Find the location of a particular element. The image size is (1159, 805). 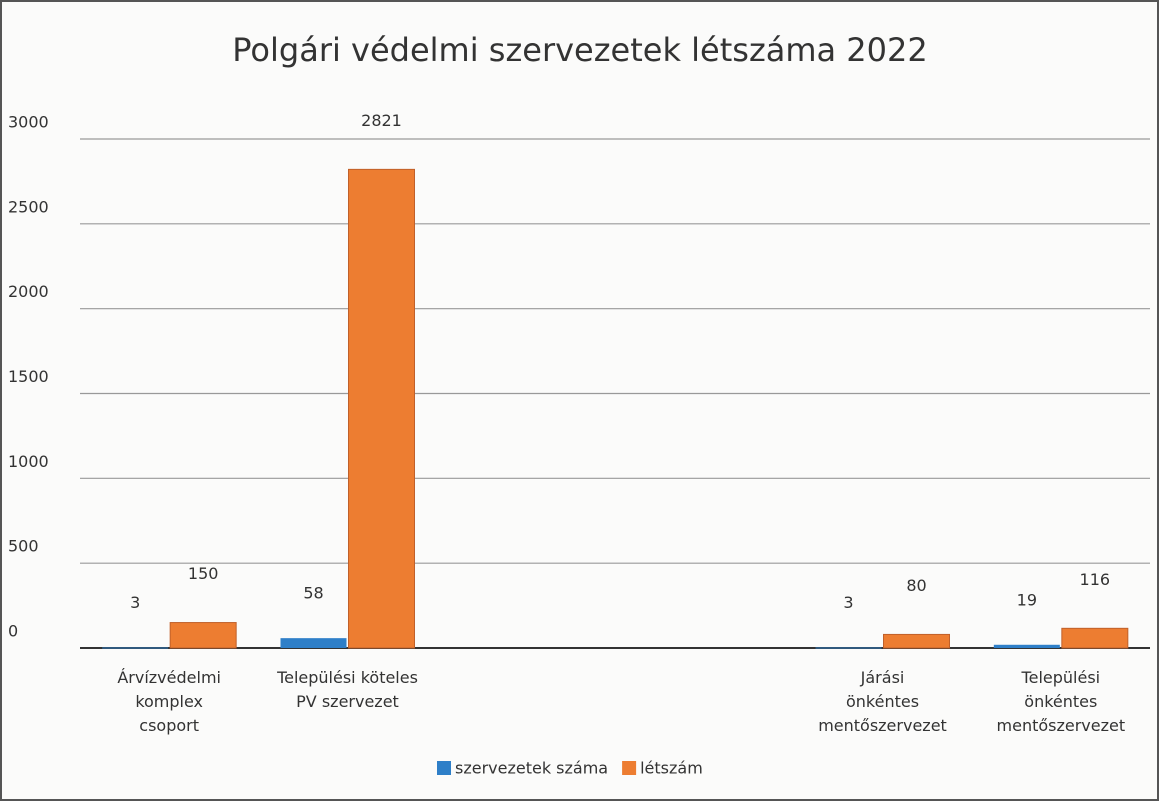

y-tick-label: 3000 is located at coordinates (28, 122).